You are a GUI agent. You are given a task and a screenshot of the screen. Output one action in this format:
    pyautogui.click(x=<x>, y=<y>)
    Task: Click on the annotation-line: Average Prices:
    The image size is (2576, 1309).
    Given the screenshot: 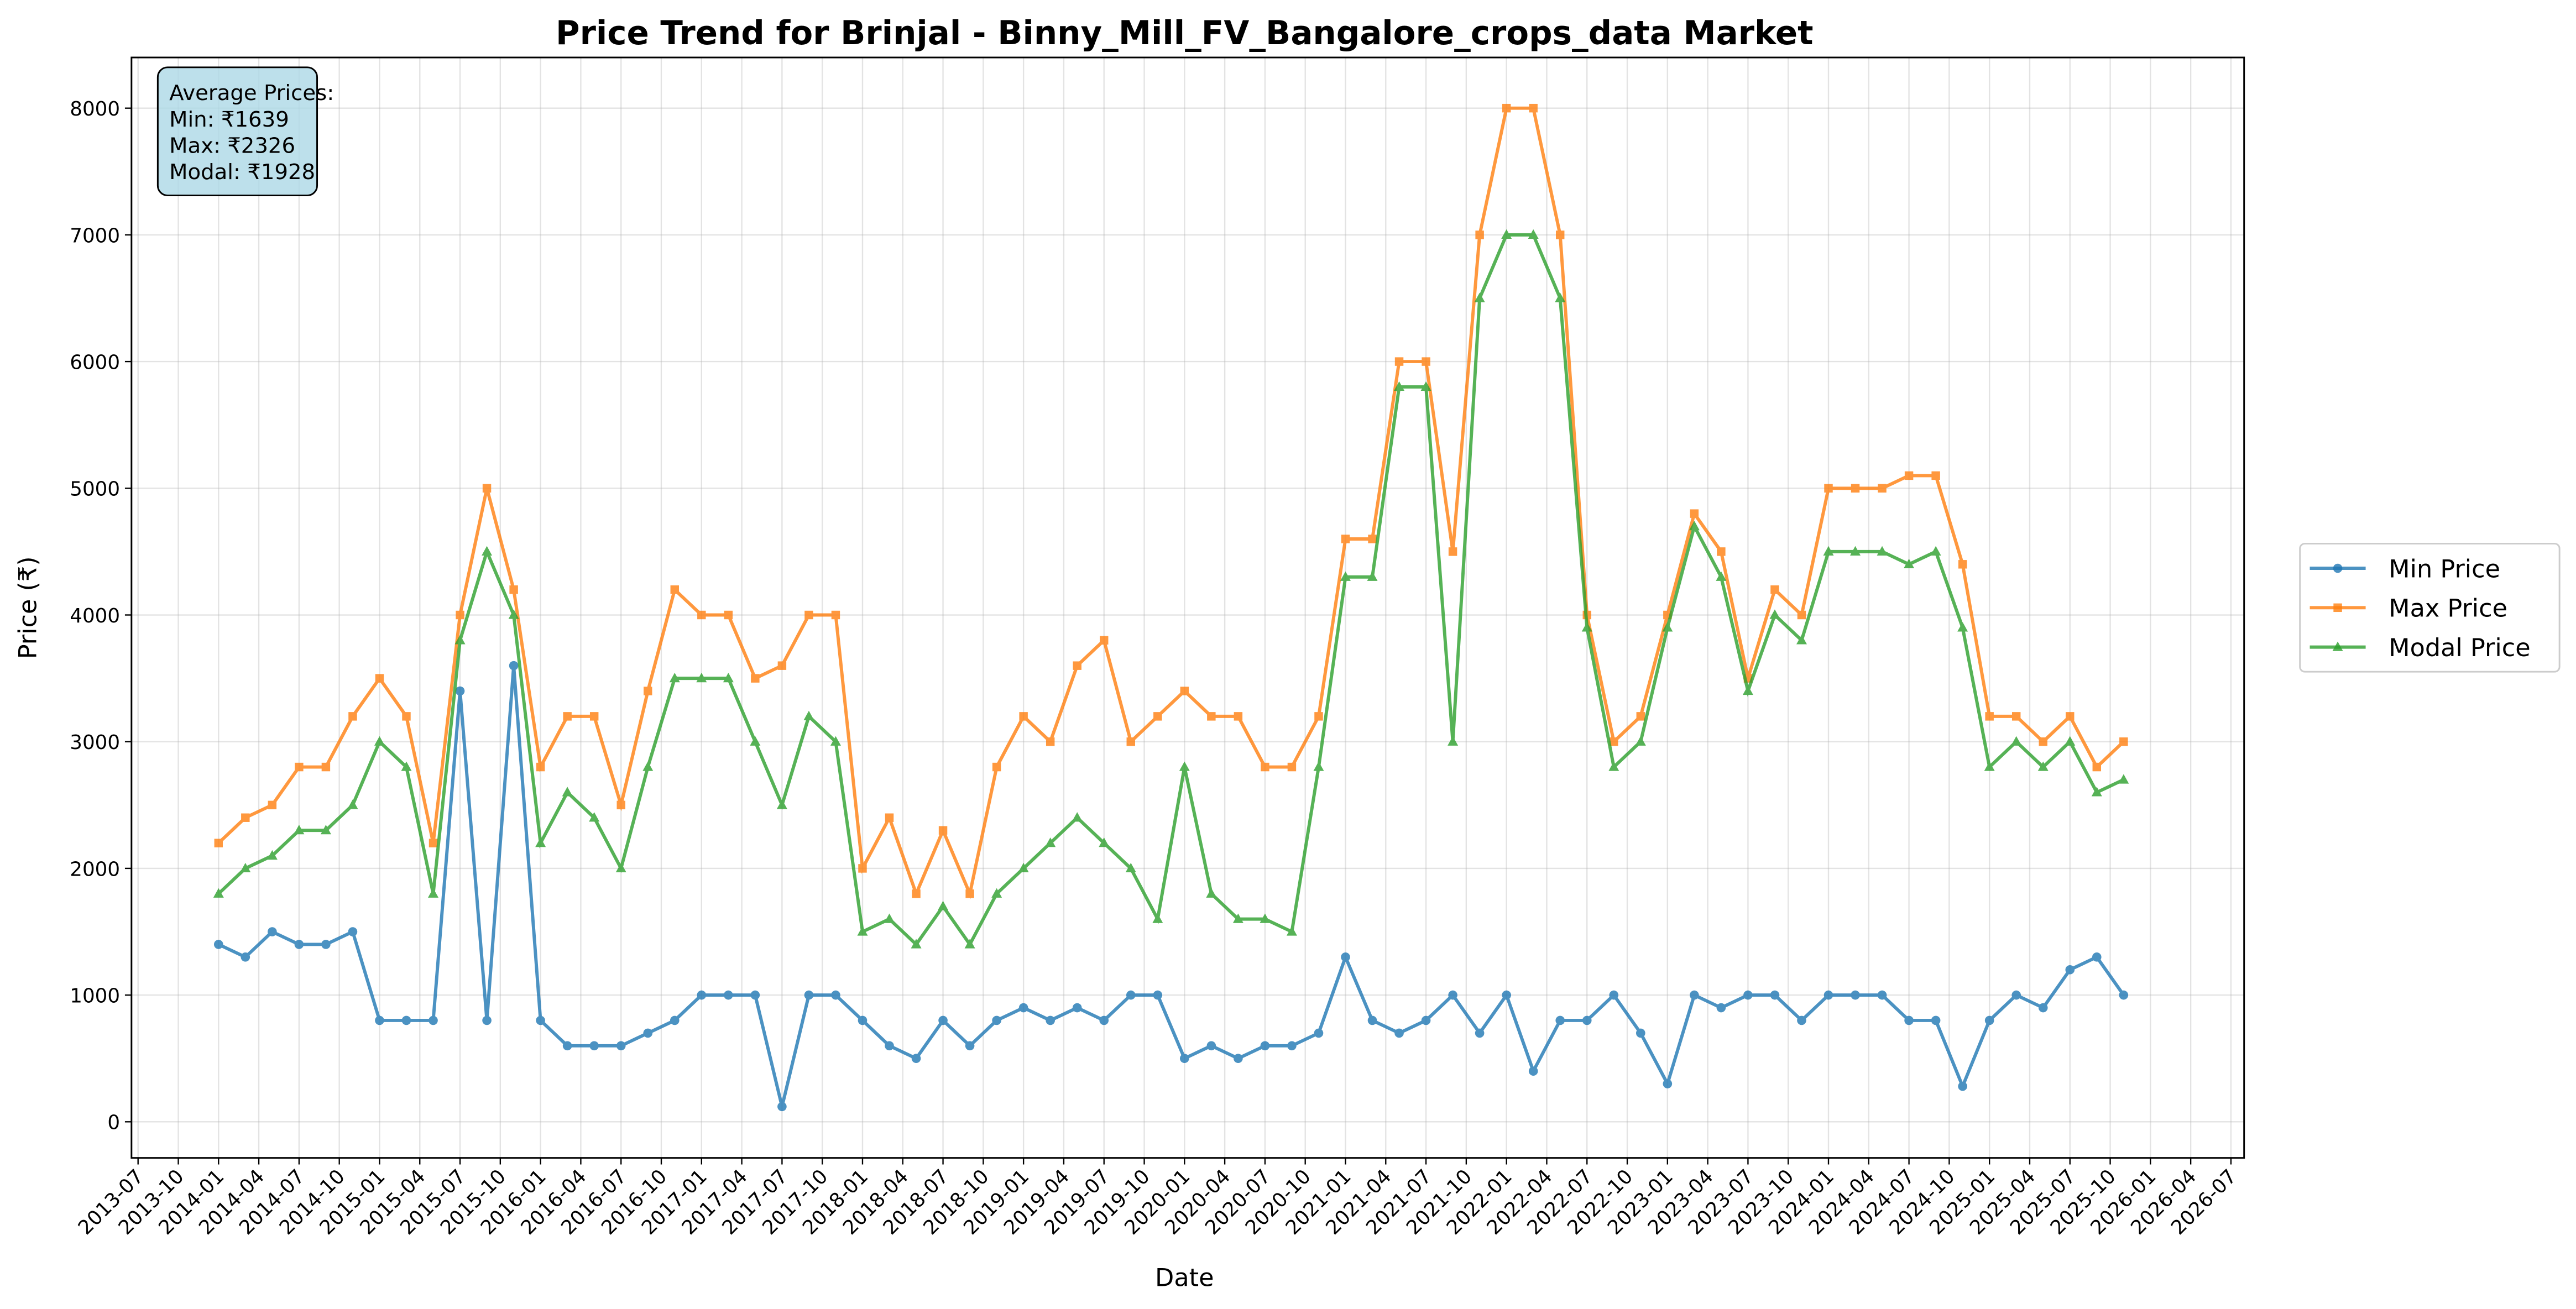 What is the action you would take?
    pyautogui.click(x=251, y=93)
    